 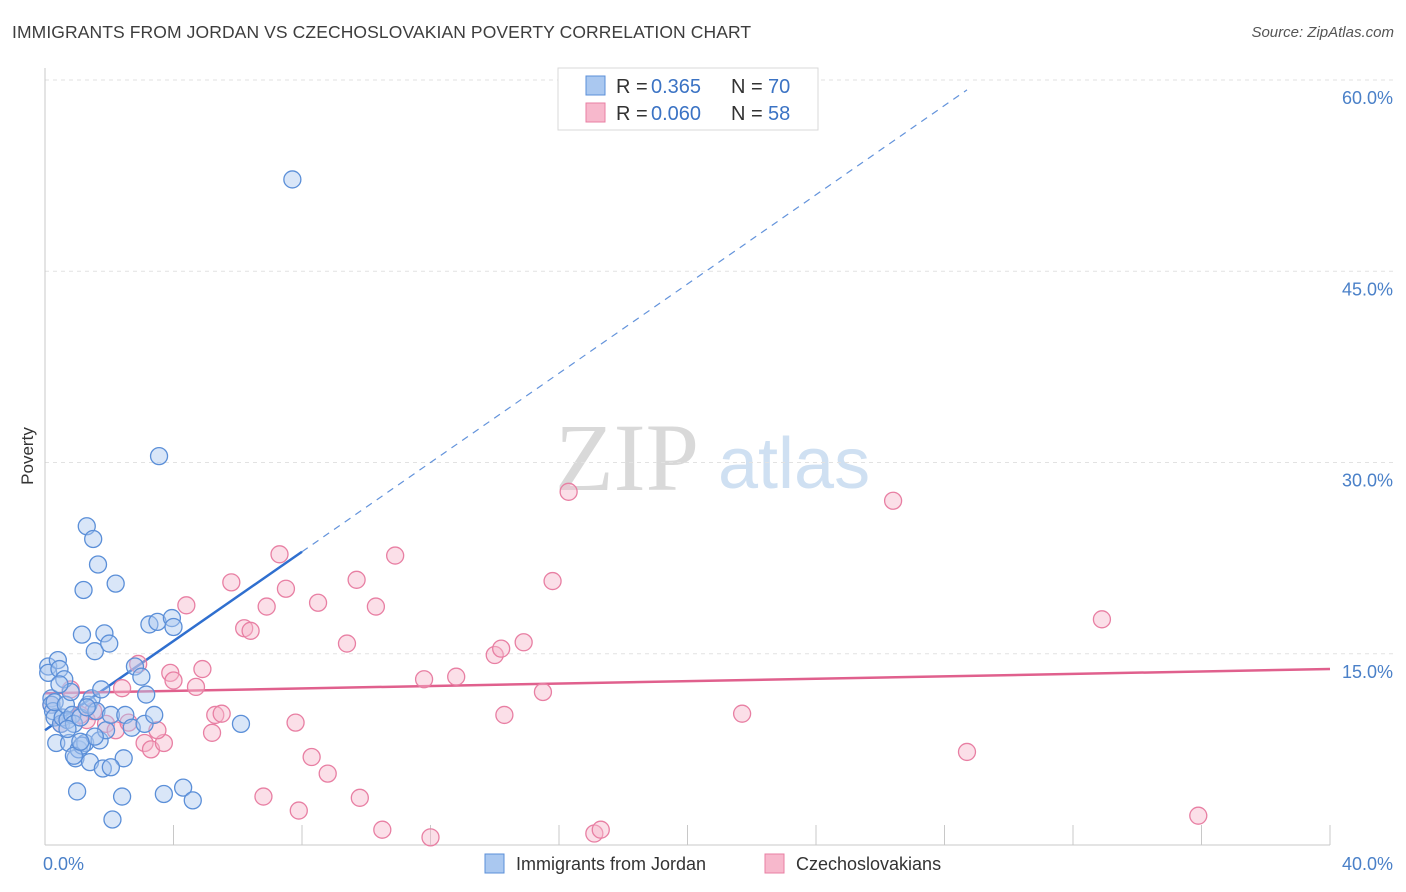 I want to click on legend-n-label-2: N =, so click(x=747, y=114).